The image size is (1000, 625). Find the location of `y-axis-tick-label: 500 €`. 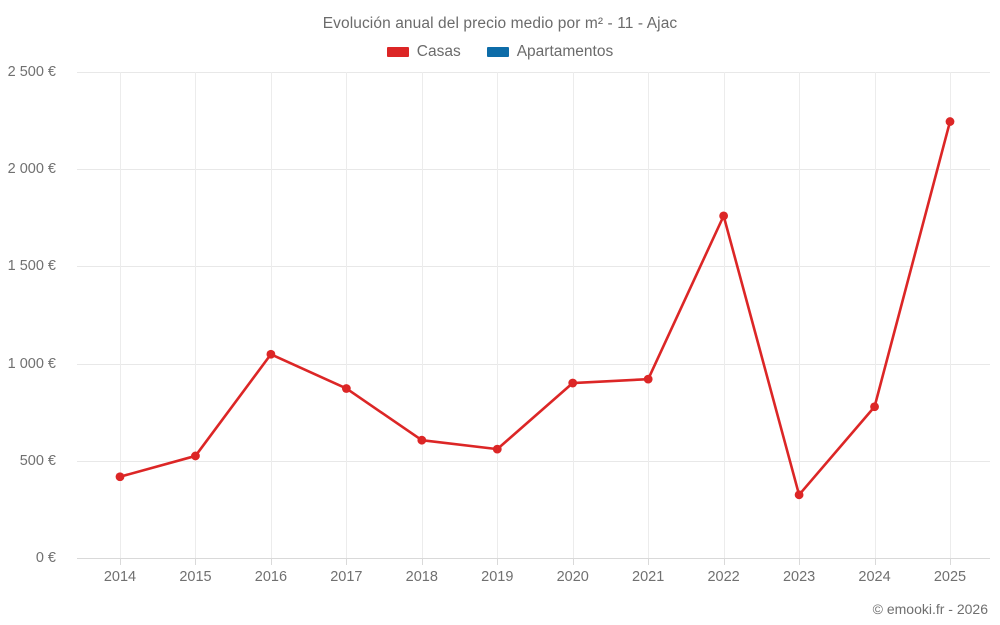

y-axis-tick-label: 500 € is located at coordinates (37, 460).